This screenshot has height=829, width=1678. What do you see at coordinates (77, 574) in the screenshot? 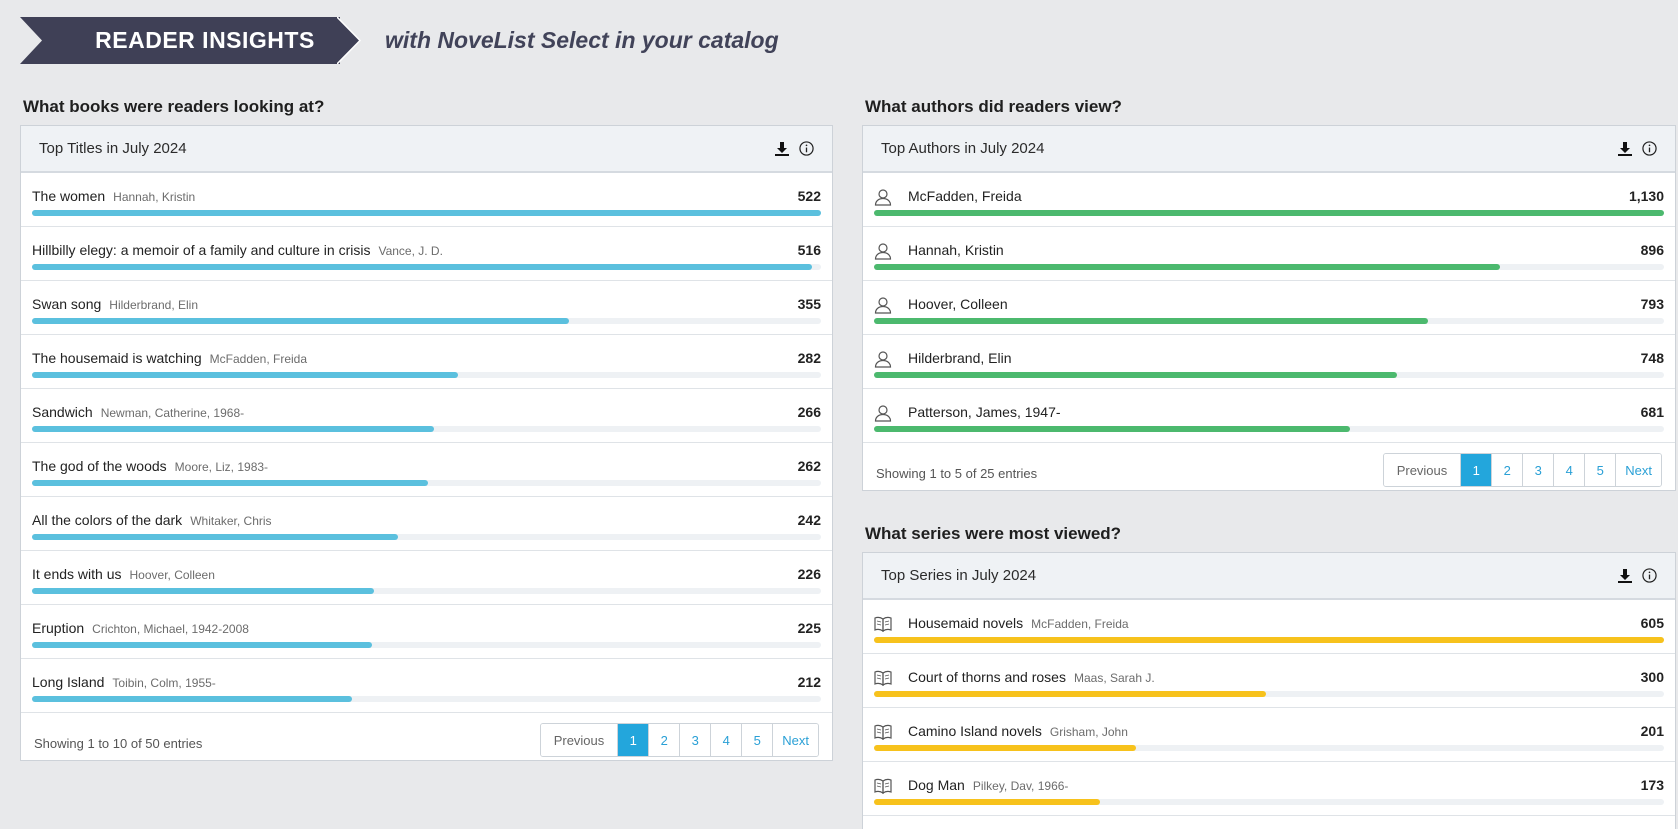
I see `row-name: It ends with us` at bounding box center [77, 574].